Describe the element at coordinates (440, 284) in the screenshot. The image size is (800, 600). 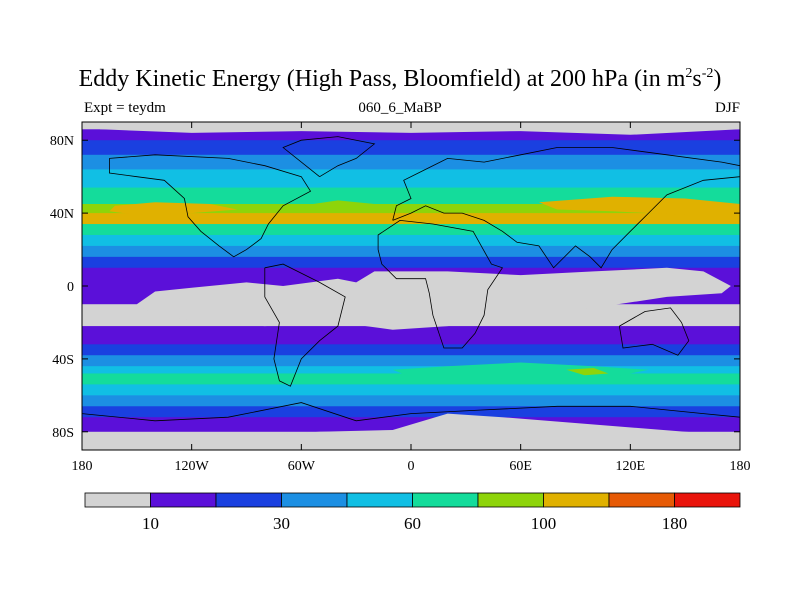
I see `coastline-africa` at that location.